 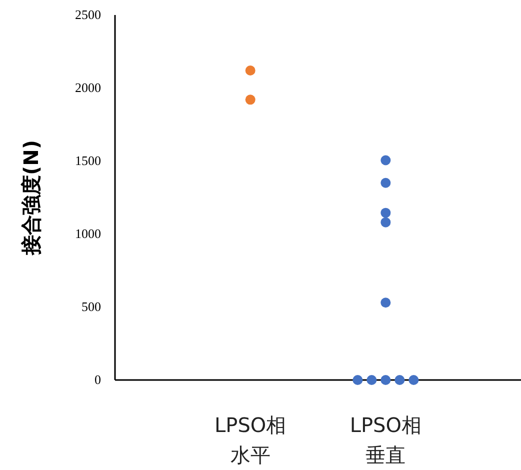 What do you see at coordinates (31, 198) in the screenshot?
I see `y-axis-title: 接合強度(N)` at bounding box center [31, 198].